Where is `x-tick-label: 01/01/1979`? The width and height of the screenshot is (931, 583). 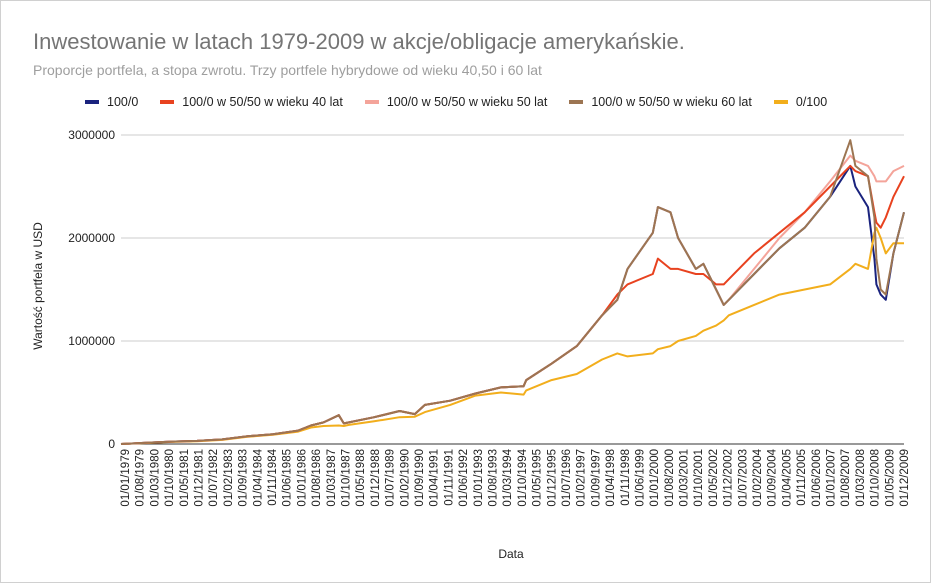
x-tick-label: 01/01/1979 is located at coordinates (126, 478).